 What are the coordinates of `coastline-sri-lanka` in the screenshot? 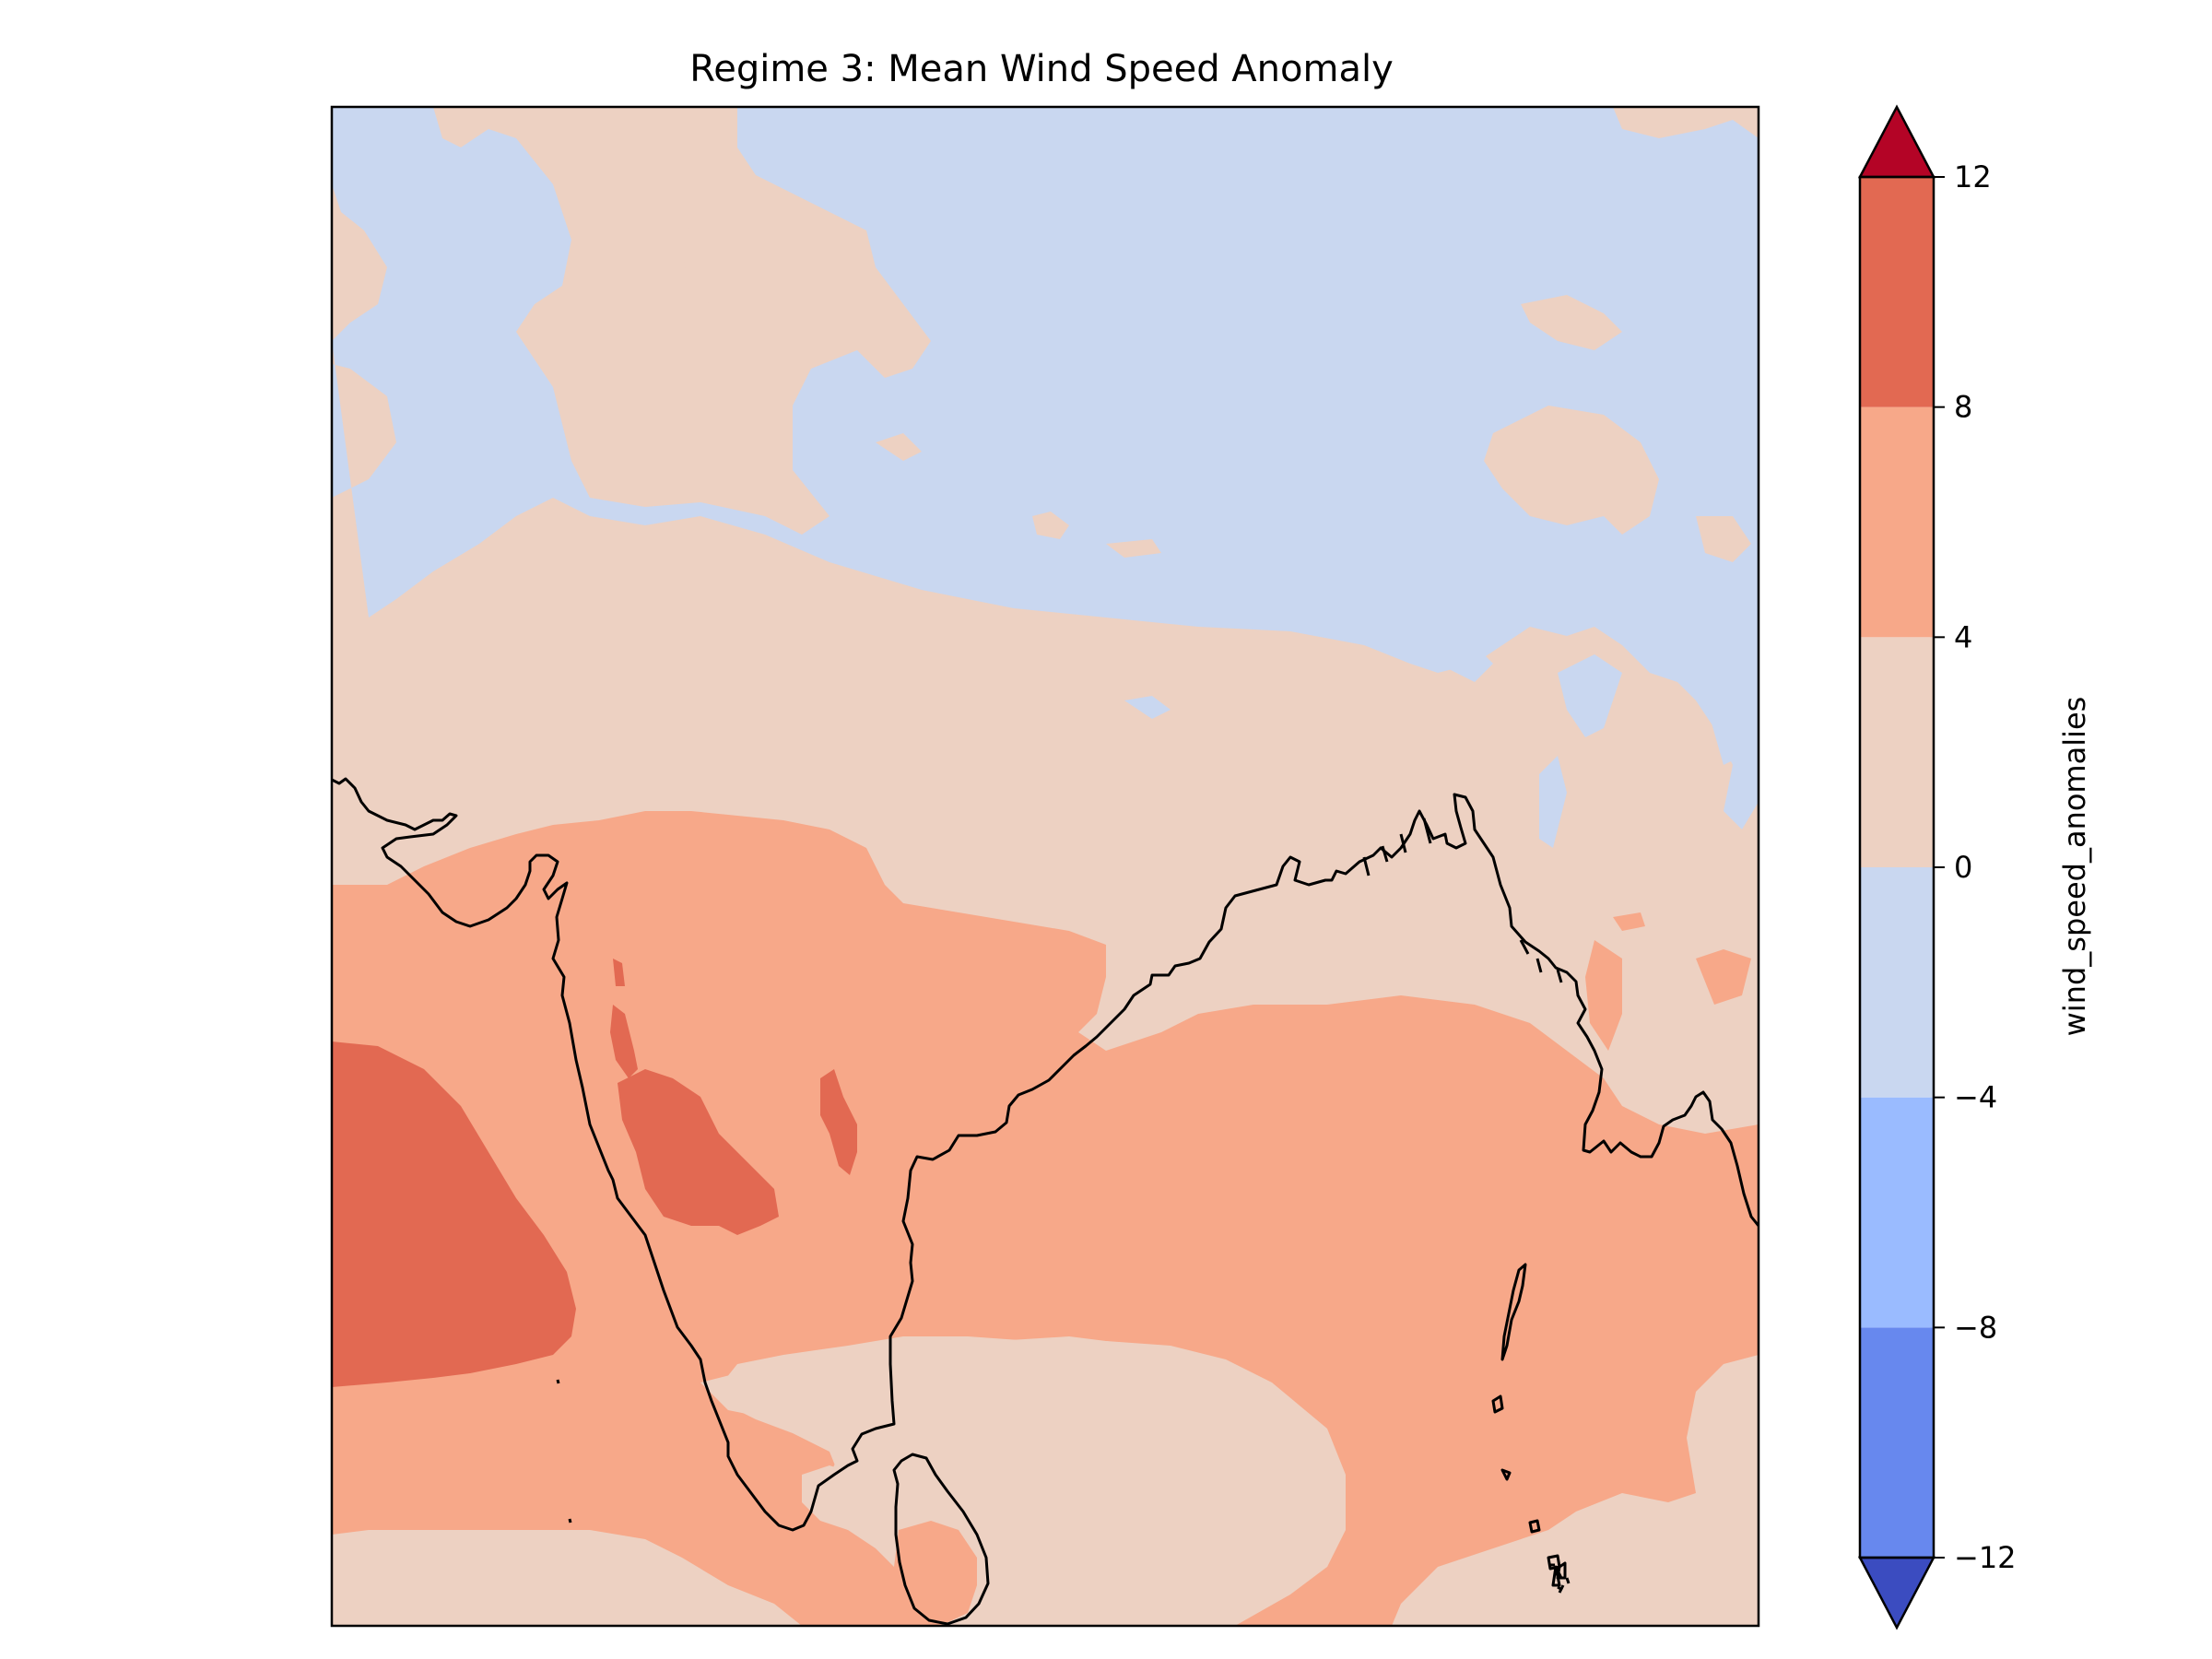 It's located at (941, 1539).